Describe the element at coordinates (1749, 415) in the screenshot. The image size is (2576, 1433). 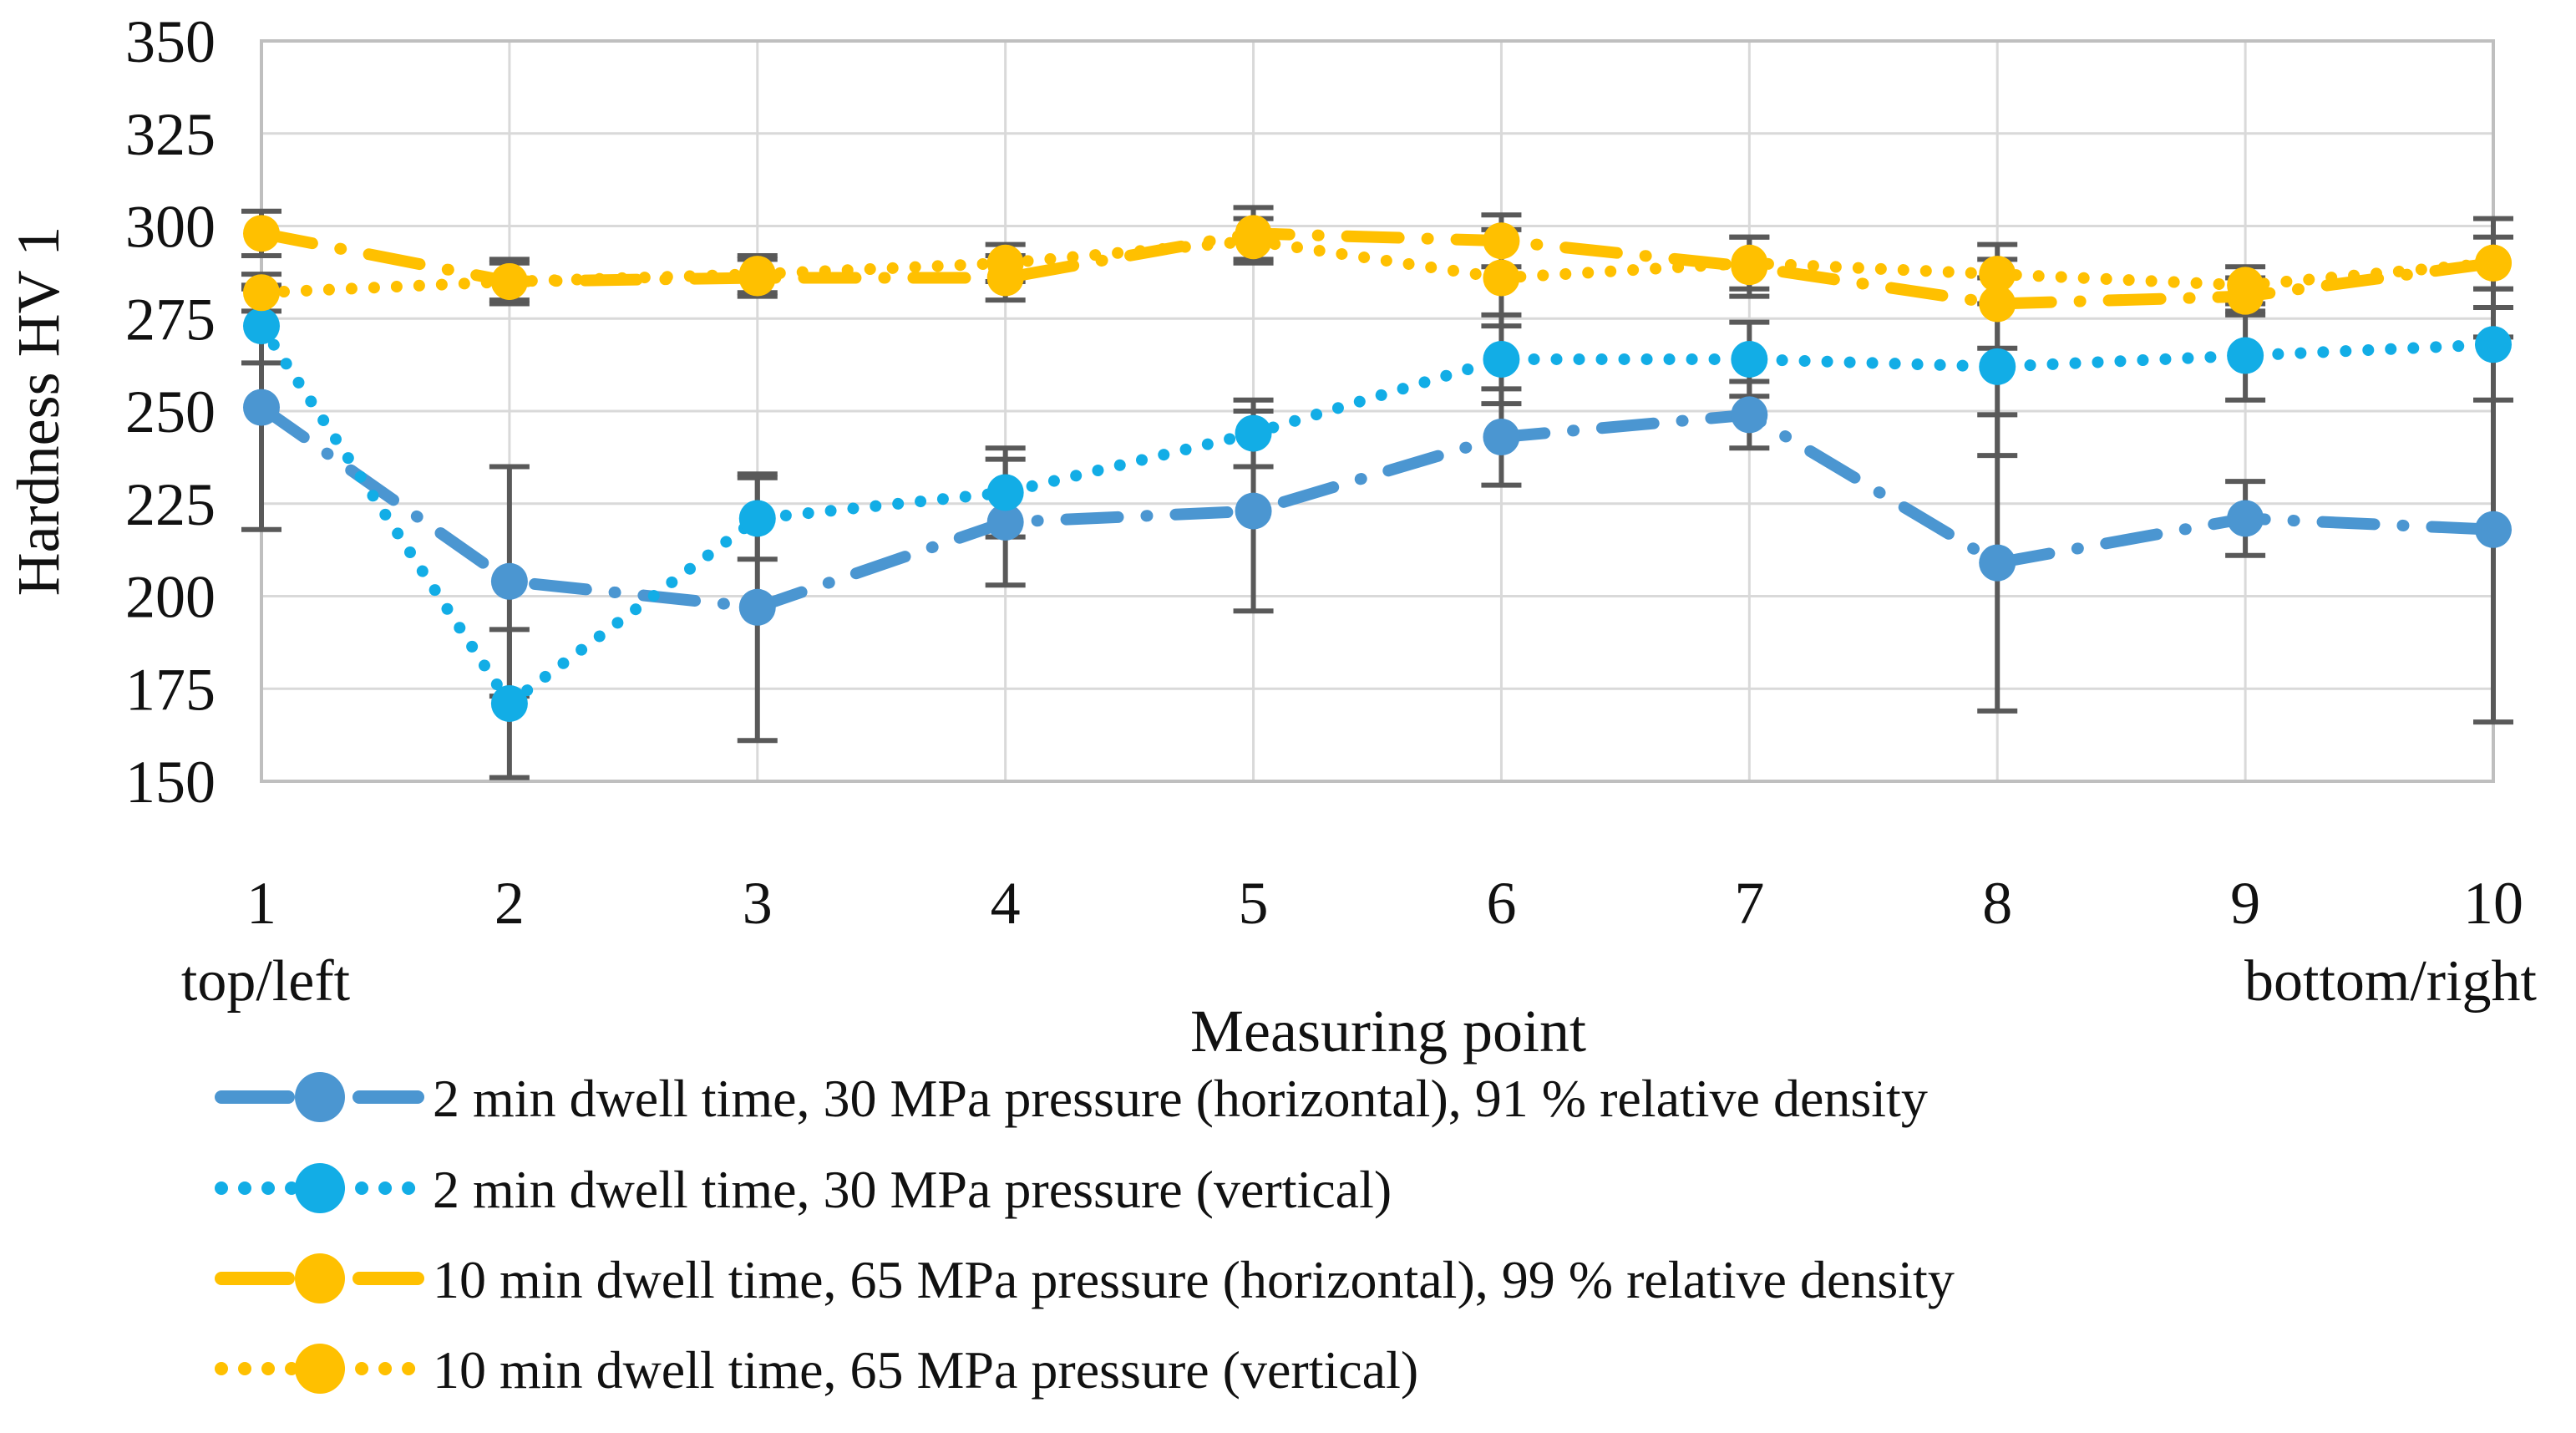
I see `marker-s0-p7` at that location.